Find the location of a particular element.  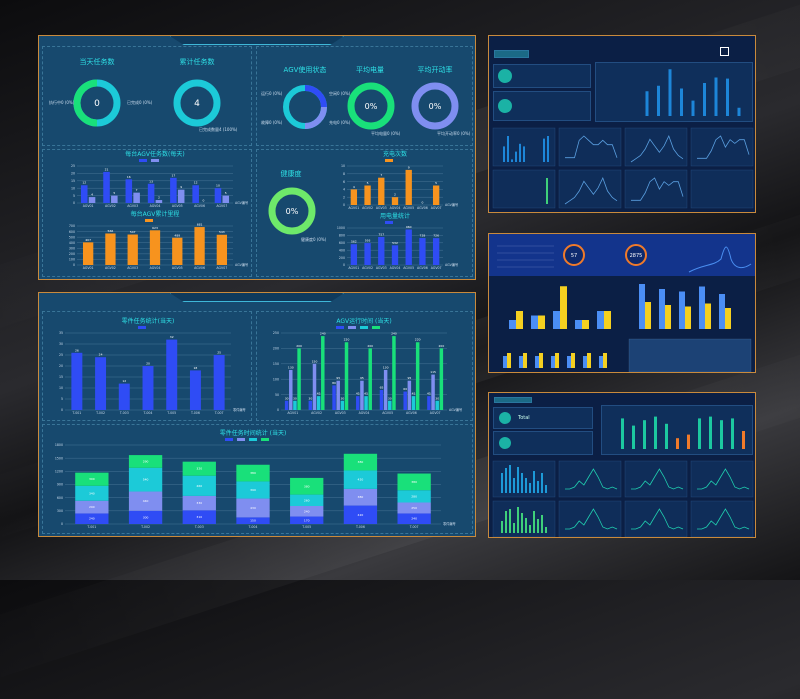

data-label: 681 is located at coordinates (200, 225).